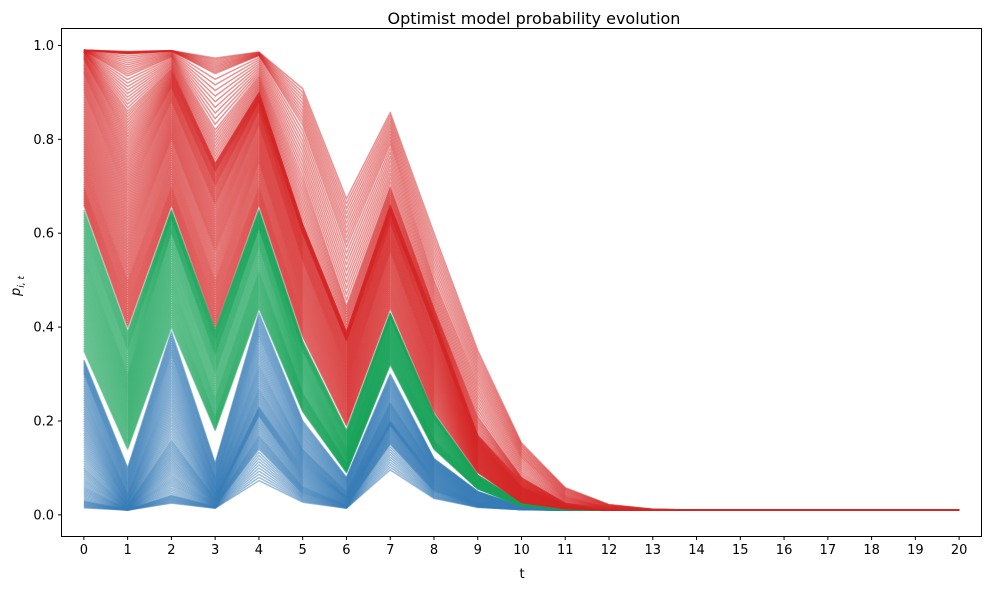 The height and width of the screenshot is (594, 989). I want to click on x-tick-label: 16, so click(784, 550).